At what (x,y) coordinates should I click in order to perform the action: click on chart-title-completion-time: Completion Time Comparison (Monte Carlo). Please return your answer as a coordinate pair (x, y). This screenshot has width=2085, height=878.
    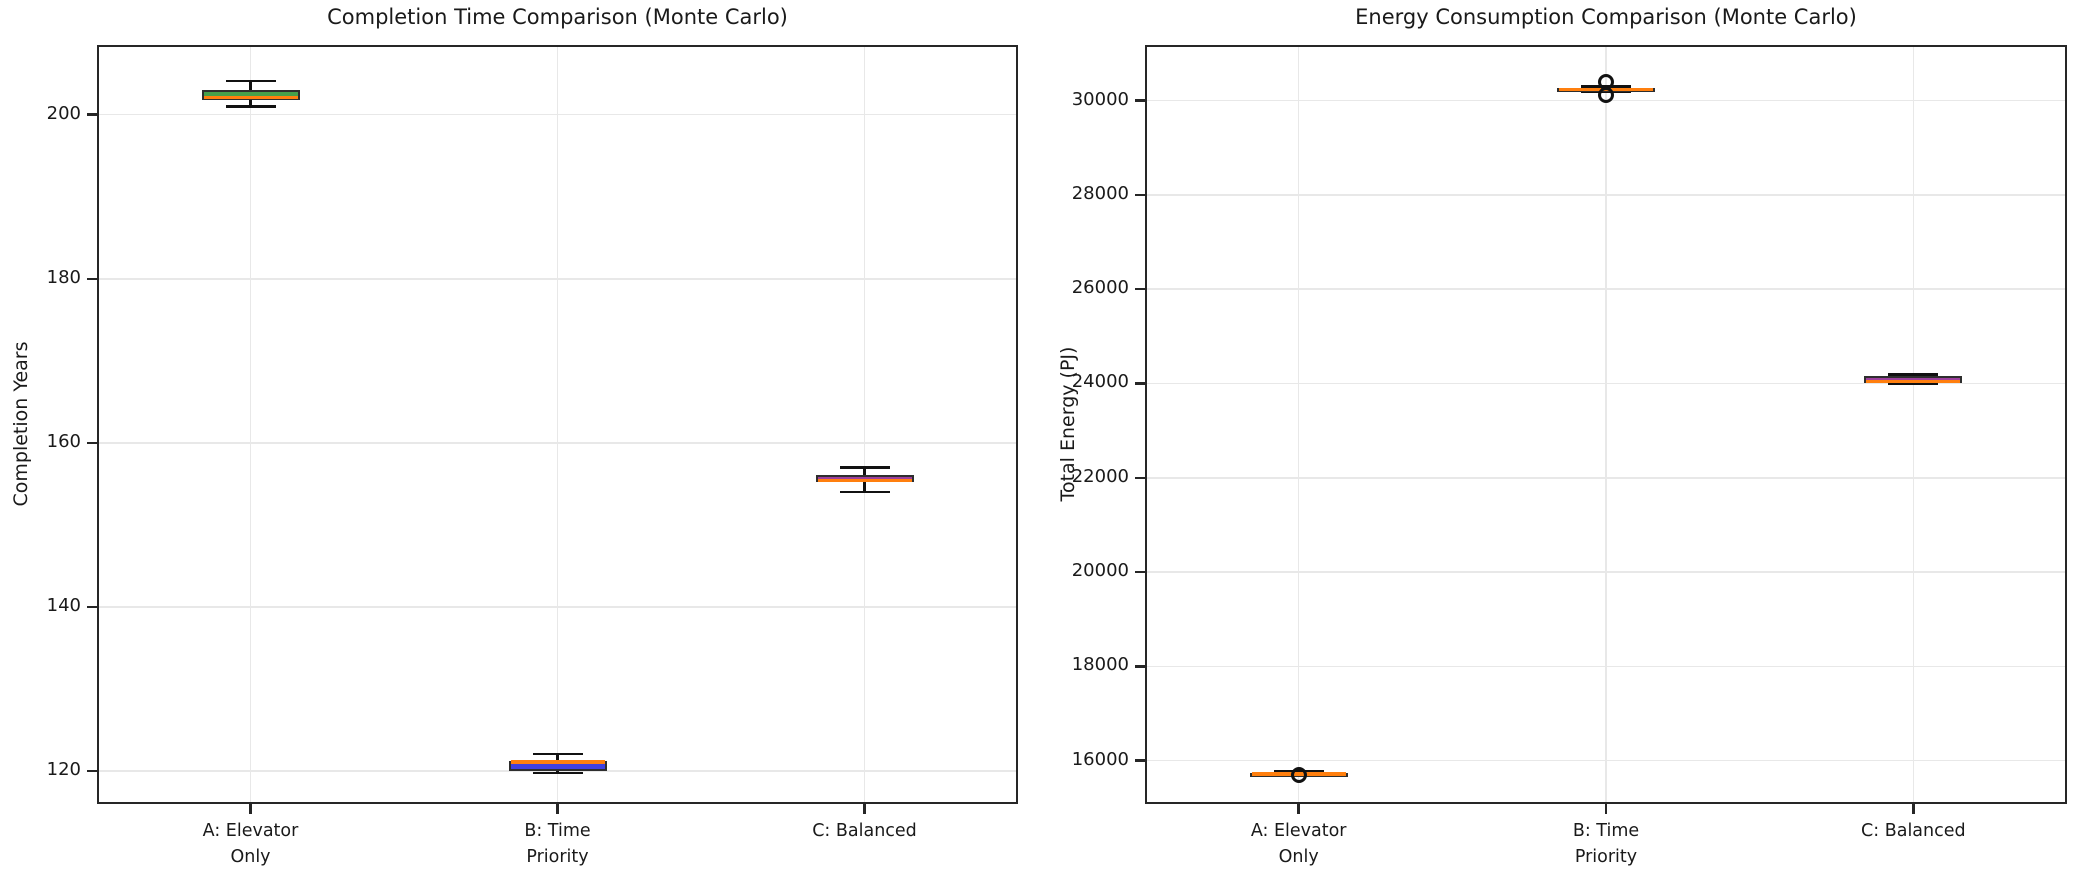
    Looking at the image, I should click on (557, 17).